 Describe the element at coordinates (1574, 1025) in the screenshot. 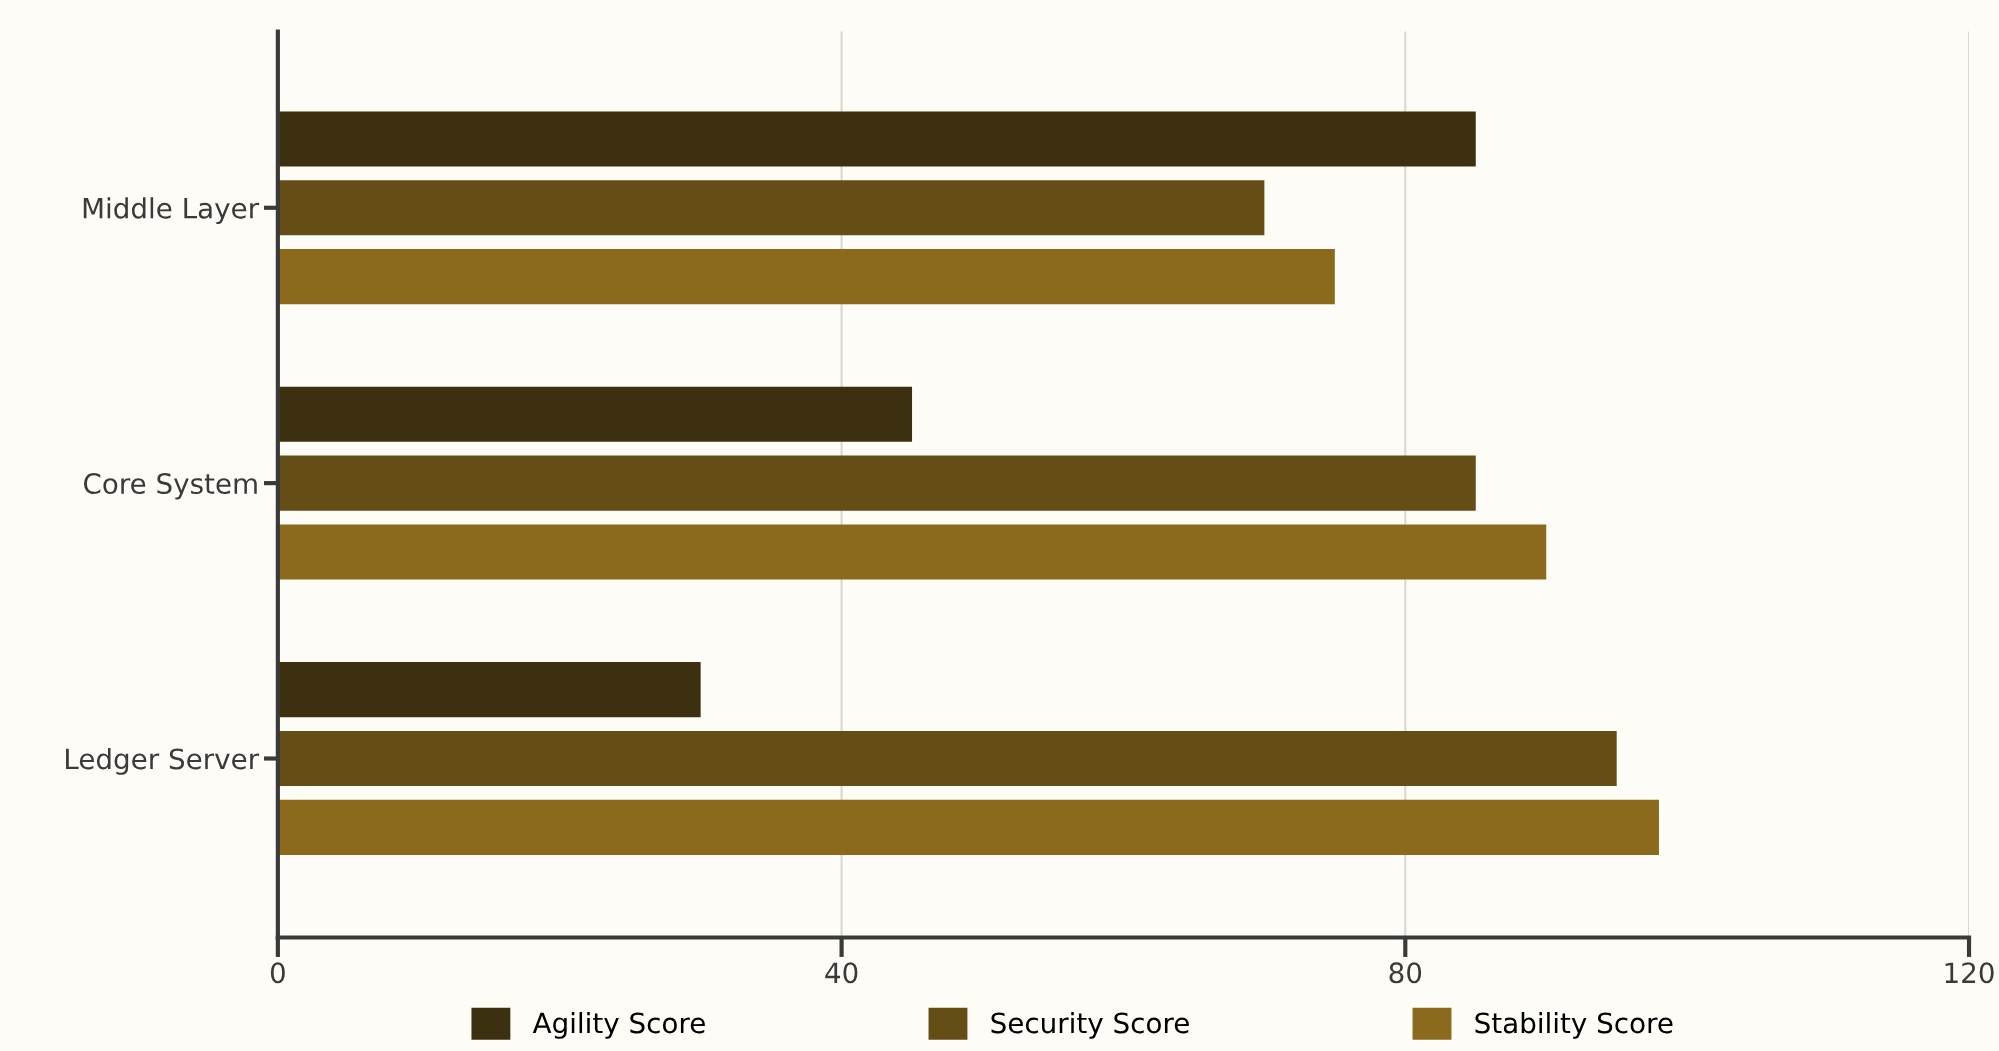

I see `legend-label: Stability Score` at that location.